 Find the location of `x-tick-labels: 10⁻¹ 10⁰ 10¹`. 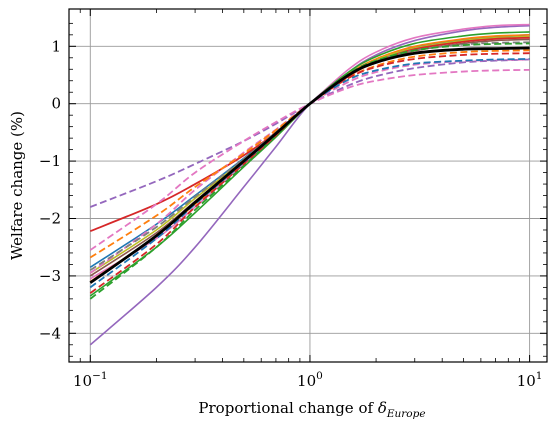

x-tick-labels: 10⁻¹ 10⁰ 10¹ is located at coordinates (307, 380).